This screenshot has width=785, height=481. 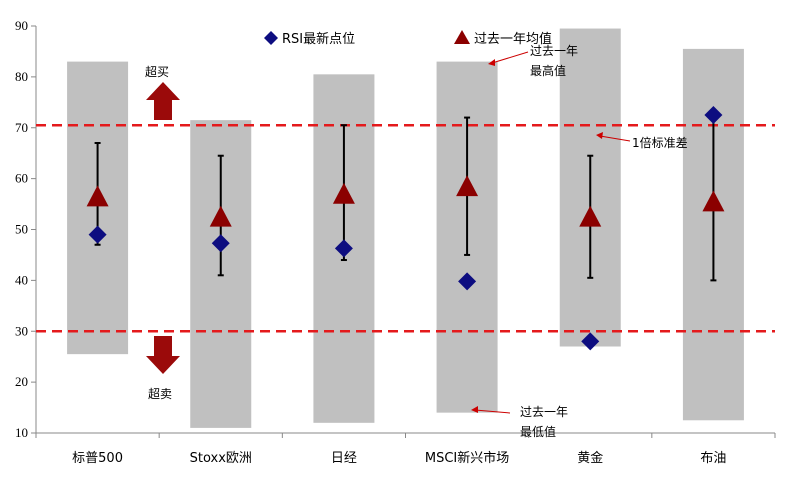 I want to click on oversold-label: 超卖, so click(x=160, y=393).